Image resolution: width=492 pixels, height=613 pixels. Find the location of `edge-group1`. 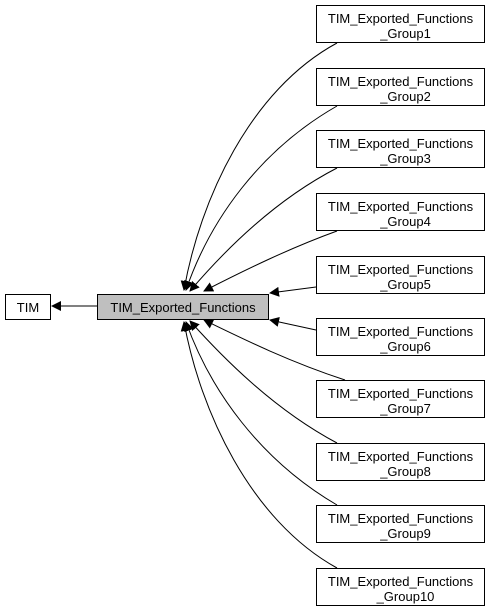

edge-group1 is located at coordinates (259, 166).